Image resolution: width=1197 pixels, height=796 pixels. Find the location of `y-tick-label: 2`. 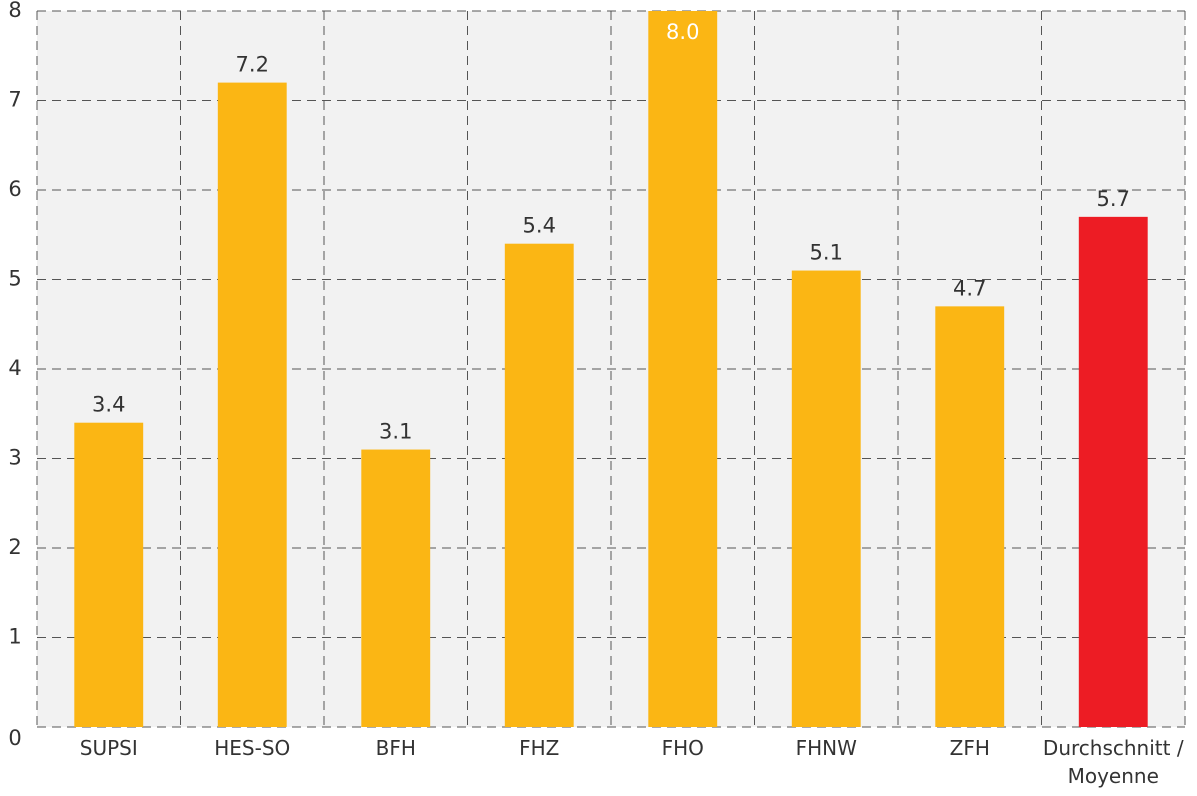

y-tick-label: 2 is located at coordinates (14, 547).